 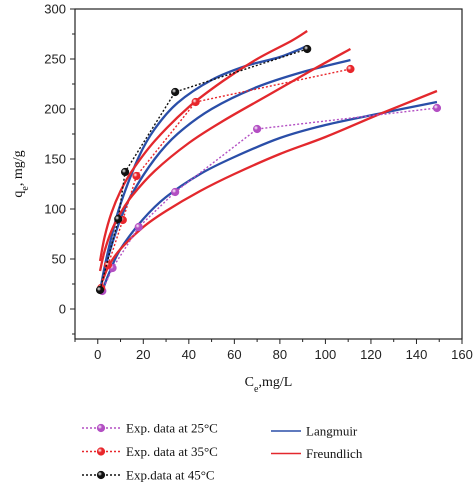 I want to click on x-tick-label: 100, so click(x=326, y=354).